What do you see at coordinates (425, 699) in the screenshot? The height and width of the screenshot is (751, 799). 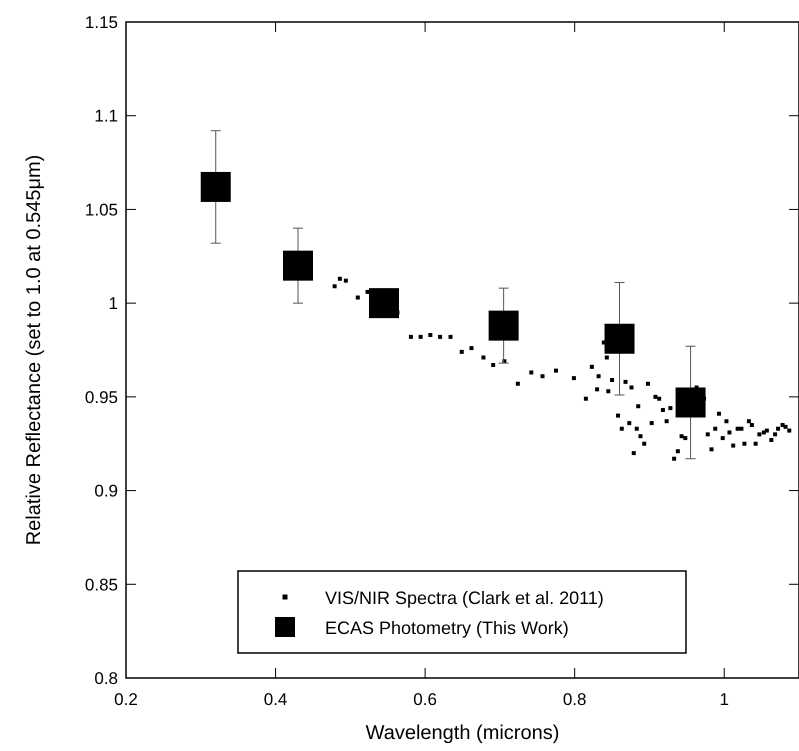 I see `x-tick-label: 0.6` at bounding box center [425, 699].